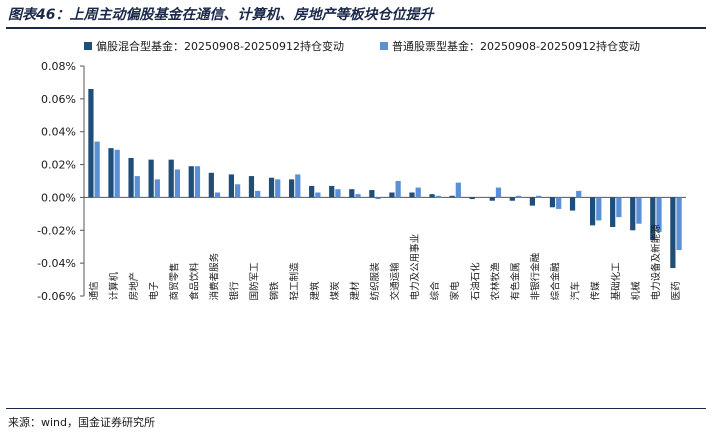 Image resolution: width=712 pixels, height=443 pixels. What do you see at coordinates (352, 193) in the screenshot?
I see `bar-1-建材` at bounding box center [352, 193].